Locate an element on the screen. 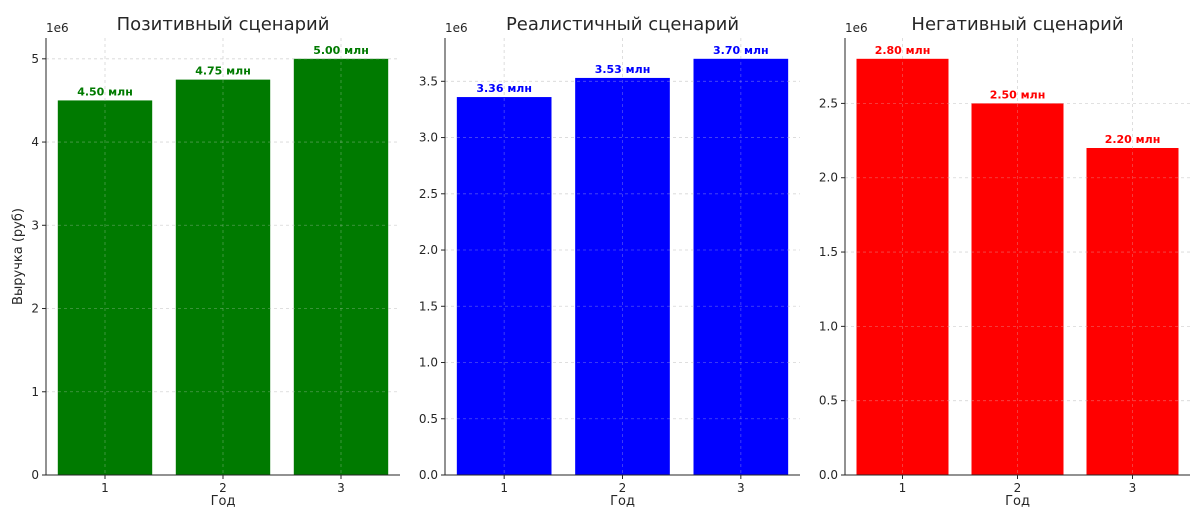 The height and width of the screenshot is (510, 1192). data-label-year-1: 4.50 млн is located at coordinates (105, 91).